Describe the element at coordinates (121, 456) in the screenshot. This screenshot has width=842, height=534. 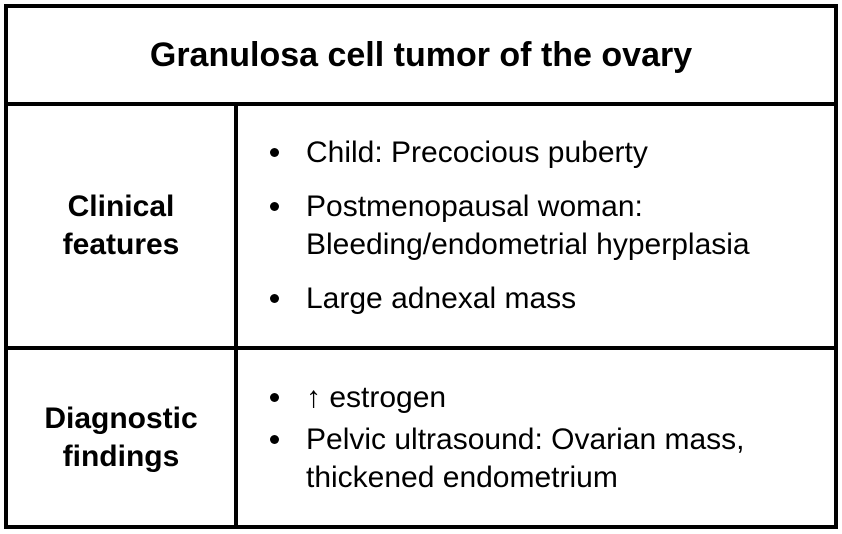
I see `label-line: findings` at that location.